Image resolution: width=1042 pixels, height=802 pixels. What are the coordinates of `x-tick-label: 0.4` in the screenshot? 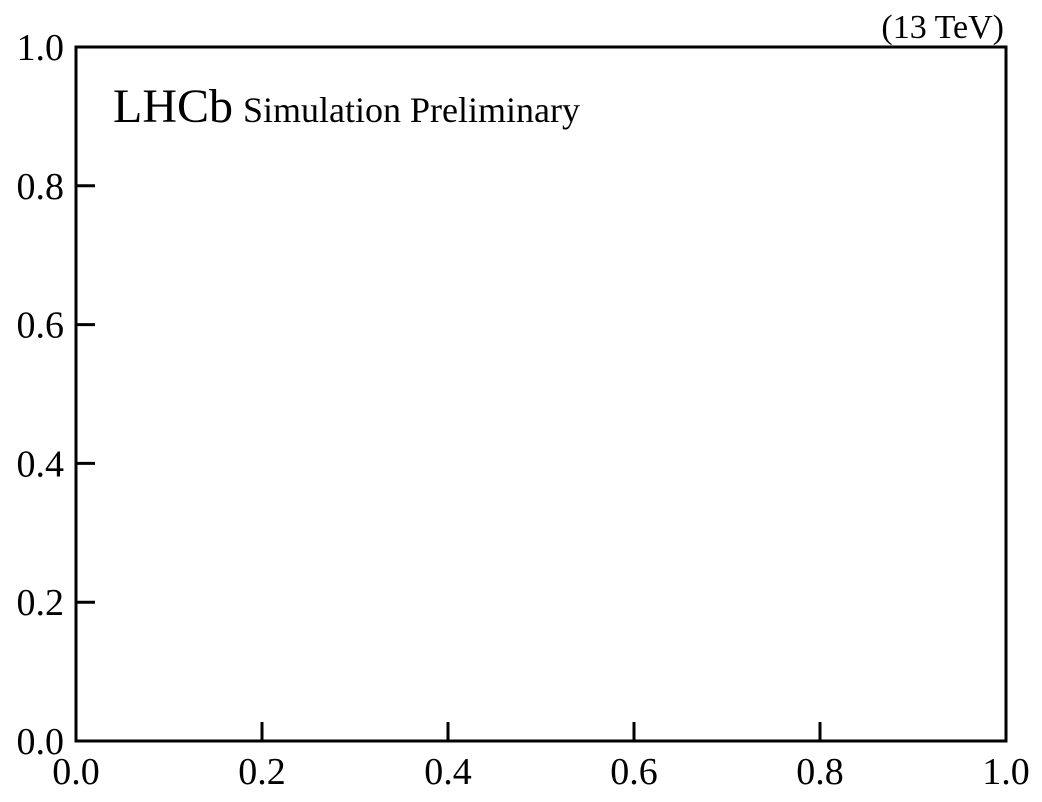 It's located at (448, 772).